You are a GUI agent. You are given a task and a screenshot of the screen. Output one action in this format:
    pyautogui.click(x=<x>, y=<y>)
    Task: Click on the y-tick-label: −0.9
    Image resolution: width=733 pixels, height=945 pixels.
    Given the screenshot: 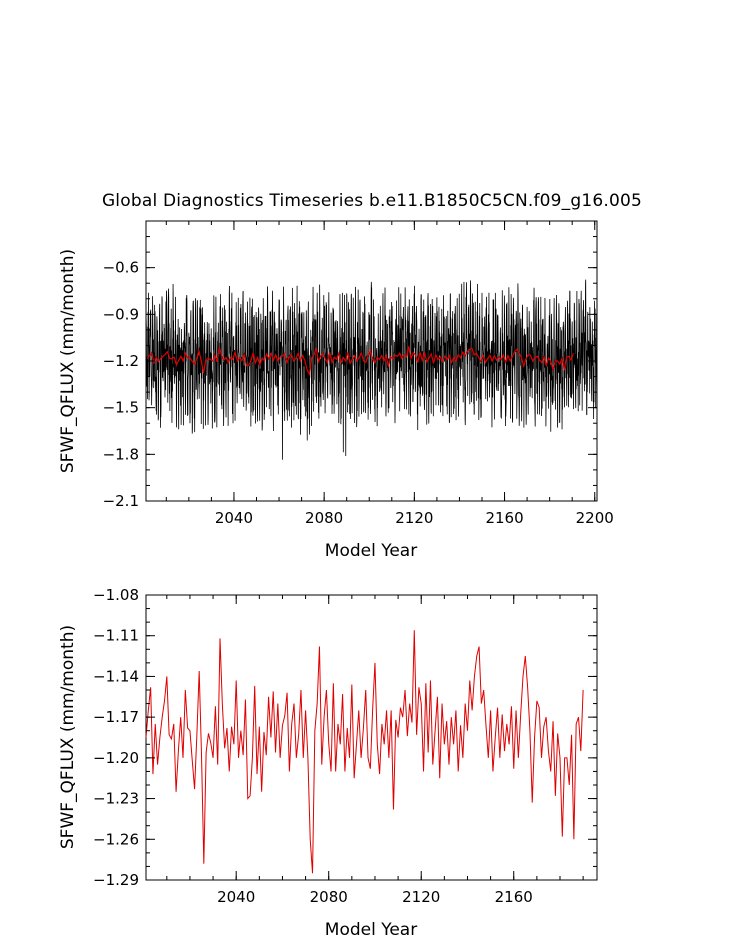 What is the action you would take?
    pyautogui.click(x=121, y=314)
    